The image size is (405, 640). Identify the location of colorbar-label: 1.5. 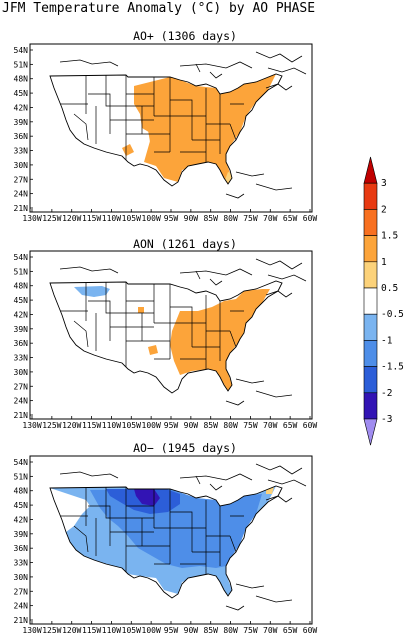
(389, 236).